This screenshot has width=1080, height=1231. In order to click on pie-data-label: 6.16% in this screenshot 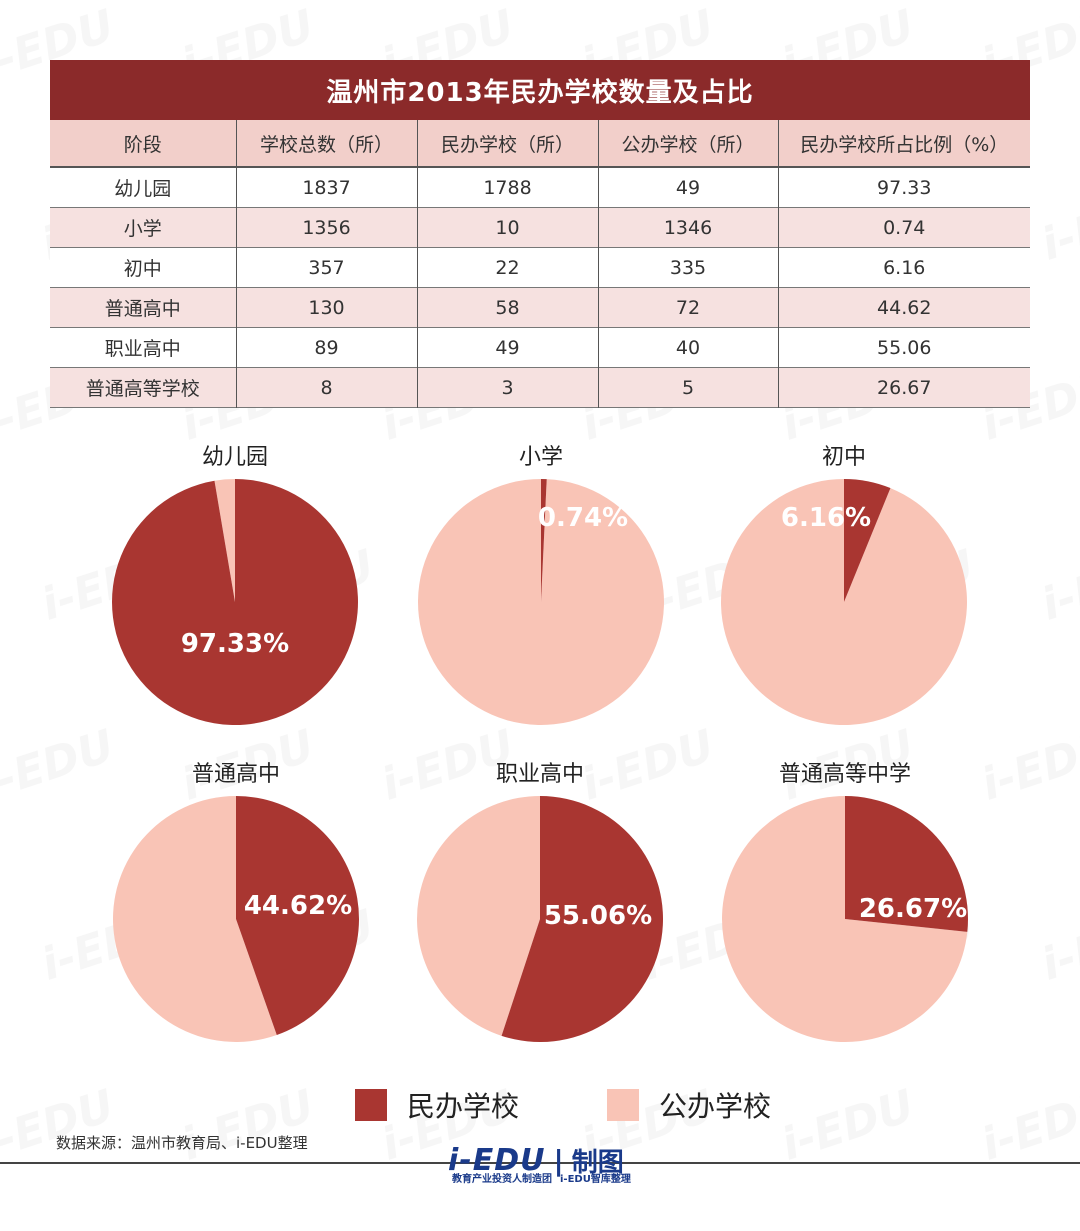, I will do `click(826, 518)`.